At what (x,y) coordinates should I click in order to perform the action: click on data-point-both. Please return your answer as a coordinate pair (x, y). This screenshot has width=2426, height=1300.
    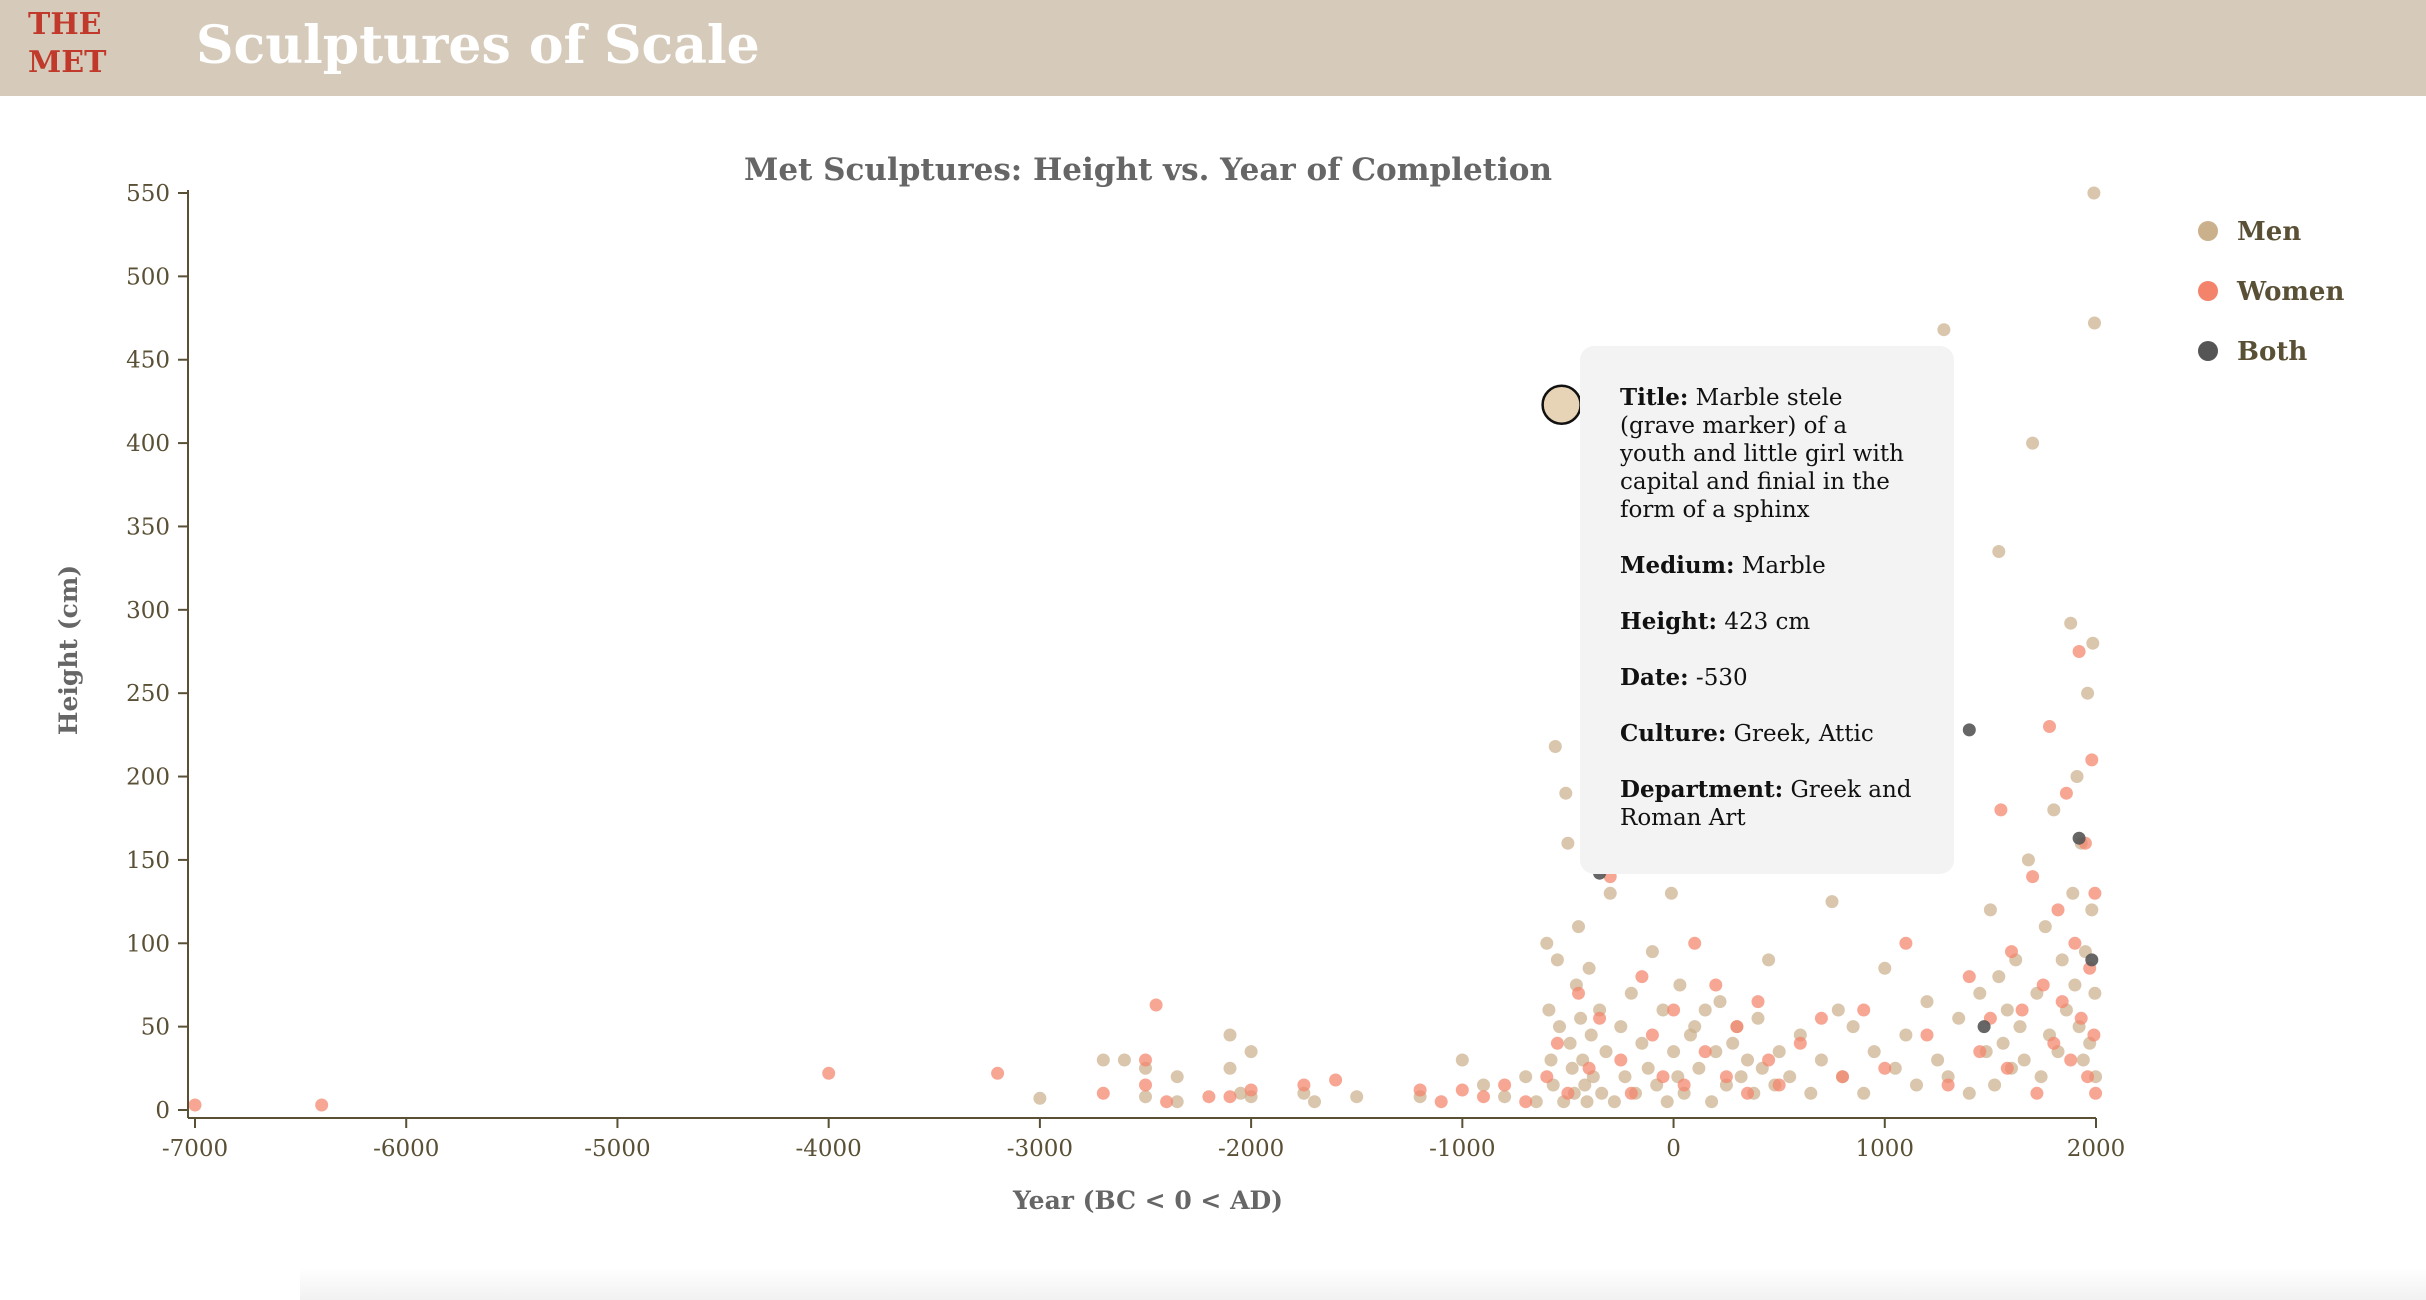
    Looking at the image, I should click on (2079, 838).